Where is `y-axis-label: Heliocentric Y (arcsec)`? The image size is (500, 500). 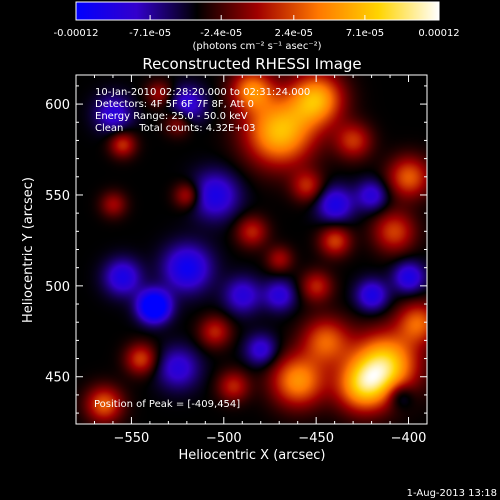 y-axis-label: Heliocentric Y (arcsec) is located at coordinates (28, 250).